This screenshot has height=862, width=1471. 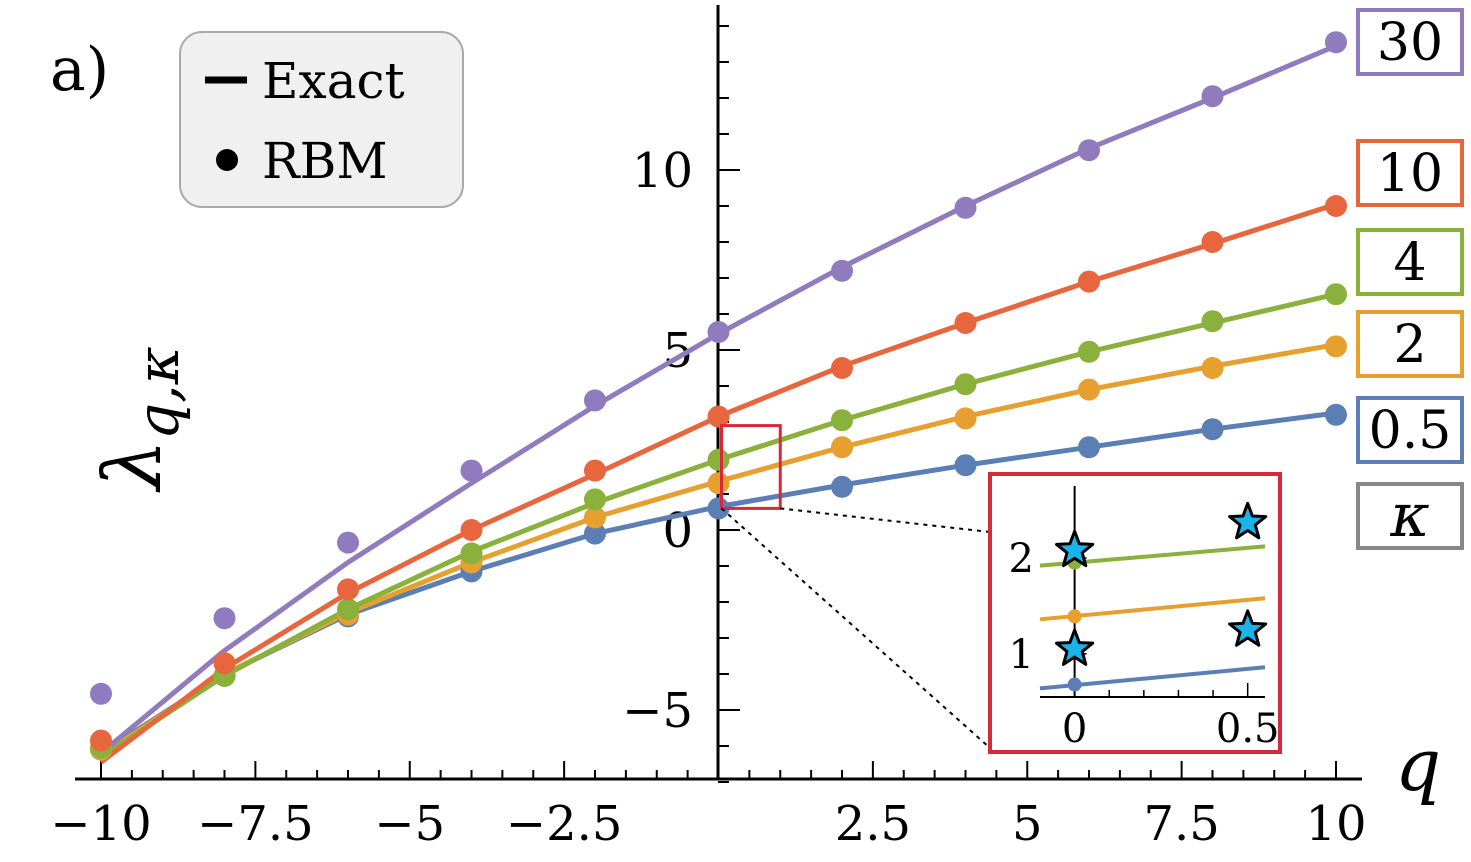 What do you see at coordinates (873, 824) in the screenshot?
I see `x-tick-label: 2.5` at bounding box center [873, 824].